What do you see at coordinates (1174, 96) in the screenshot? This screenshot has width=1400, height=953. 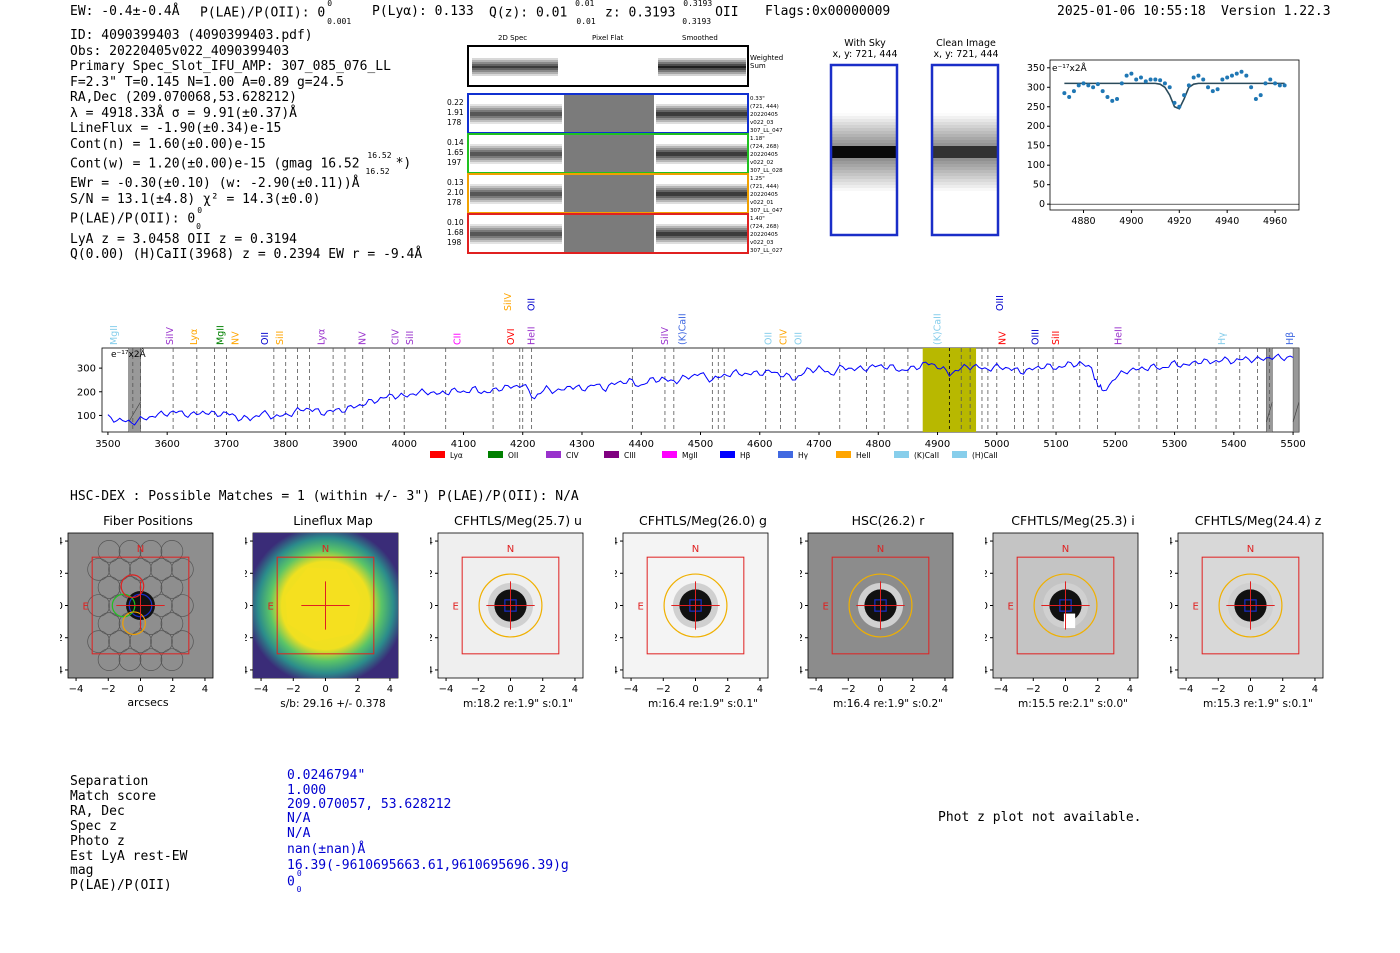 I see `zoom-fit-line` at bounding box center [1174, 96].